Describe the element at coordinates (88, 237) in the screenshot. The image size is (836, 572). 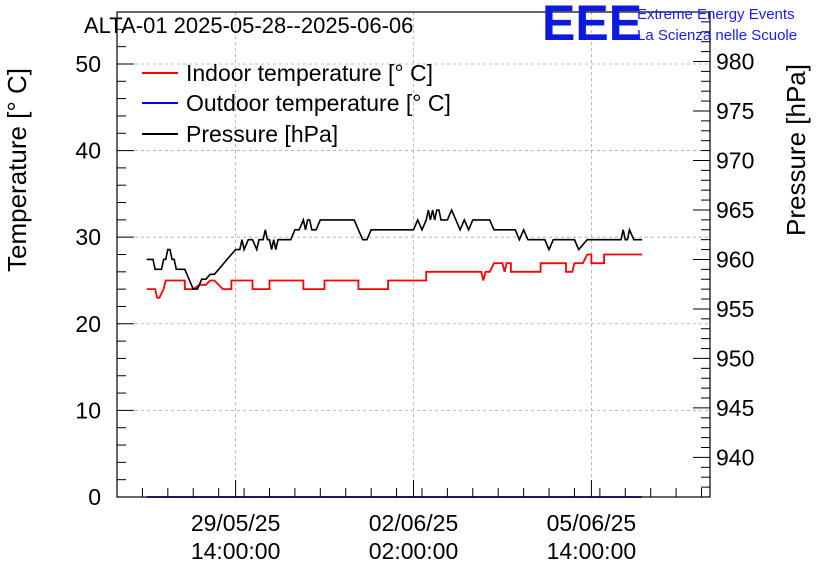
I see `y-tick-label: 30` at that location.